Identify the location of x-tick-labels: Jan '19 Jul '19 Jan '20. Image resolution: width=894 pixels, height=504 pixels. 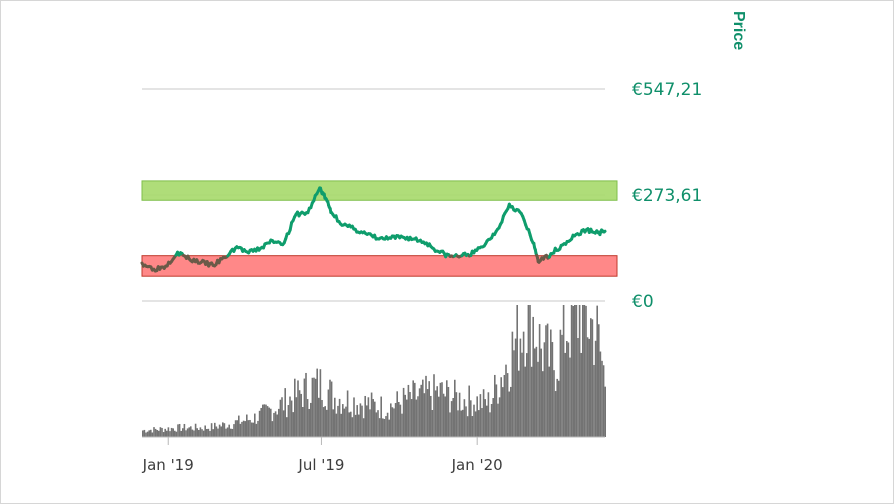
(322, 455).